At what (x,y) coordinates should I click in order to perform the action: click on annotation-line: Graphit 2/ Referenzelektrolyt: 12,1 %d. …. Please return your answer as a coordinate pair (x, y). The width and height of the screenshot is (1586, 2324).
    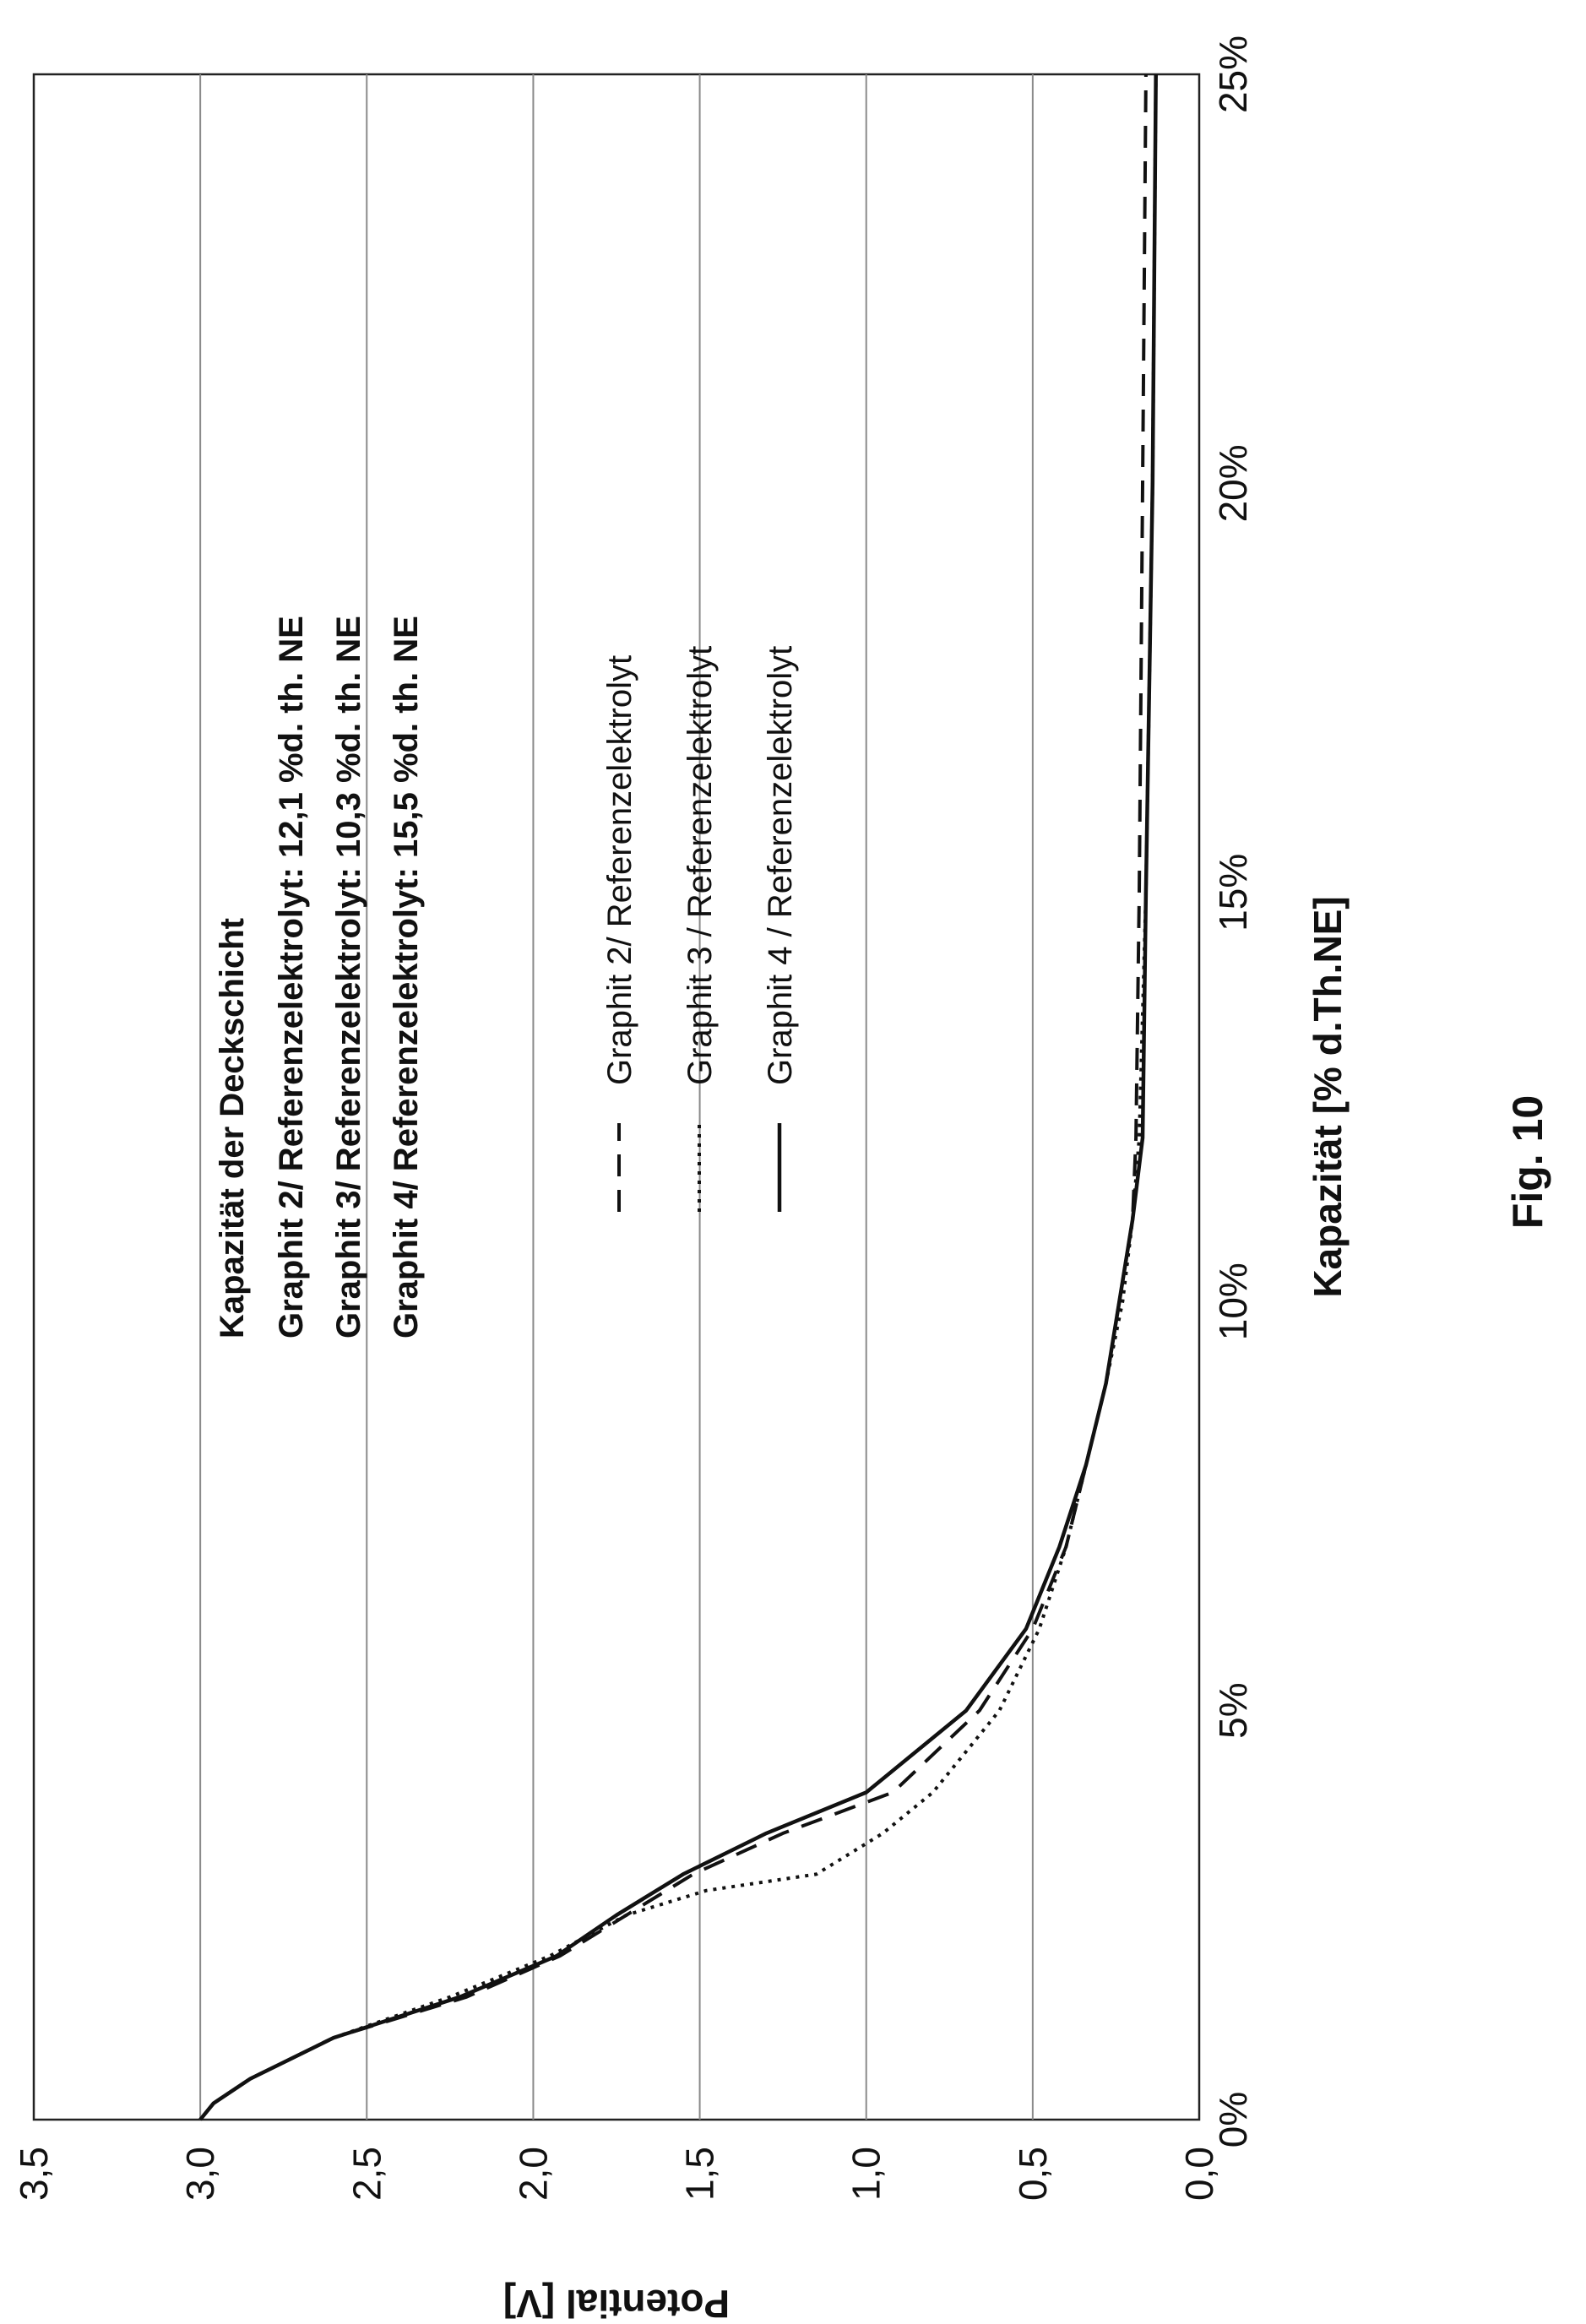
    Looking at the image, I should click on (291, 977).